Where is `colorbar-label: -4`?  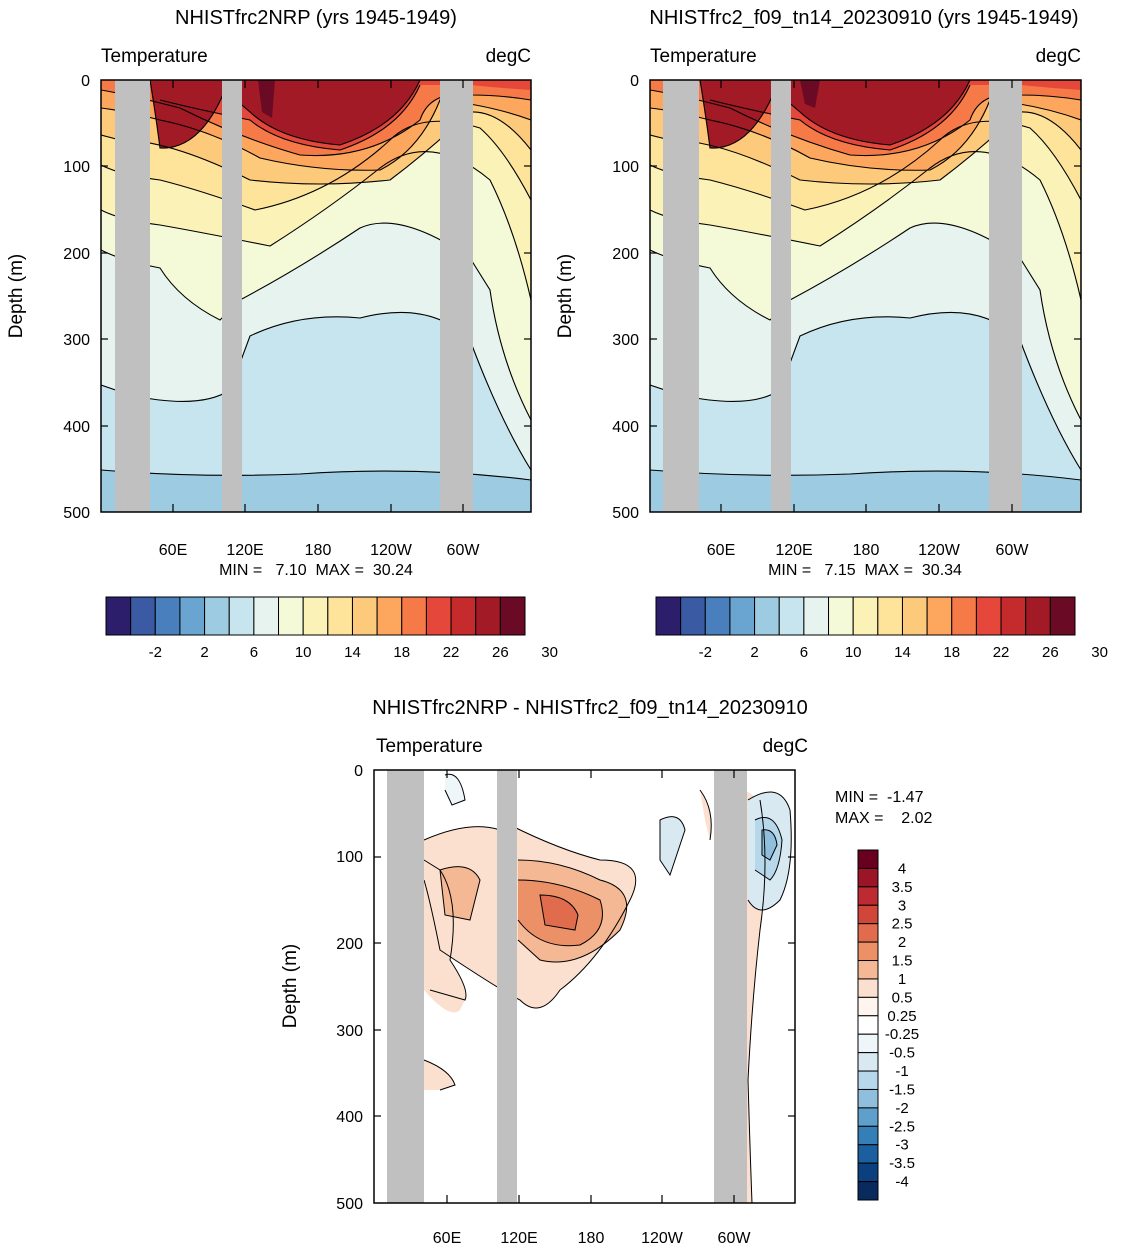 colorbar-label: -4 is located at coordinates (901, 1182).